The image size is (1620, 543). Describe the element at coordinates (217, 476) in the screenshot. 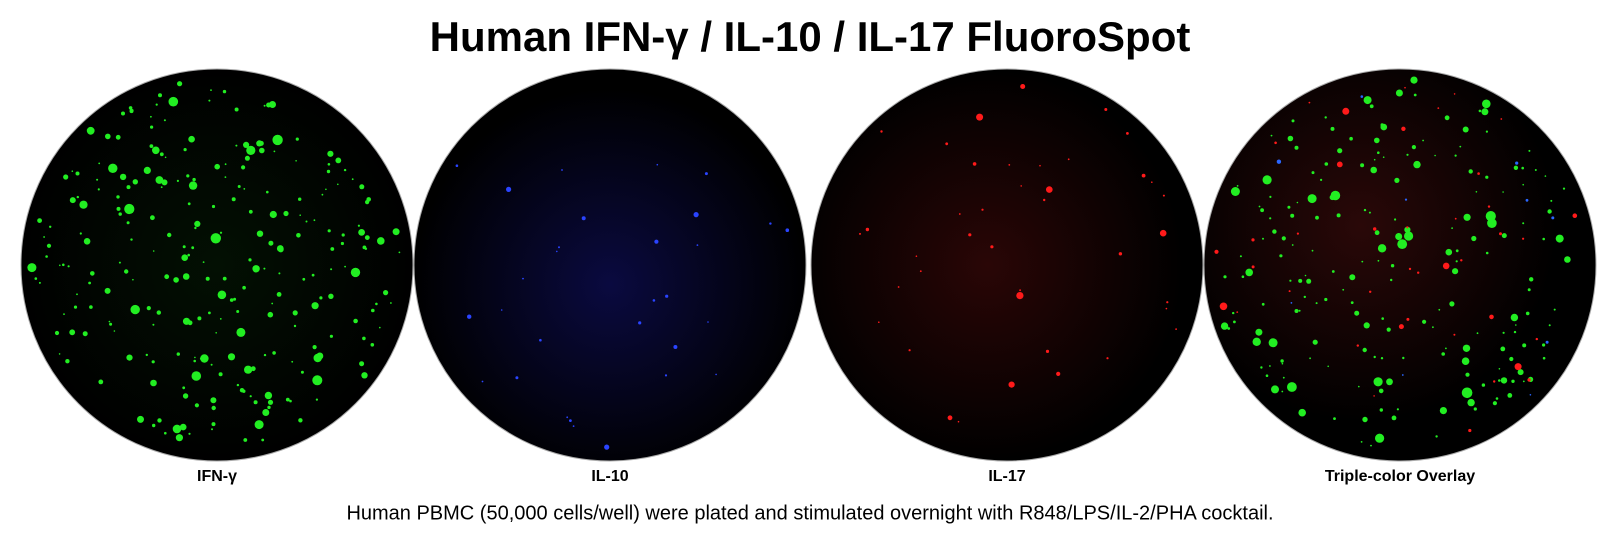

I see `well-label: IFN-γ` at that location.